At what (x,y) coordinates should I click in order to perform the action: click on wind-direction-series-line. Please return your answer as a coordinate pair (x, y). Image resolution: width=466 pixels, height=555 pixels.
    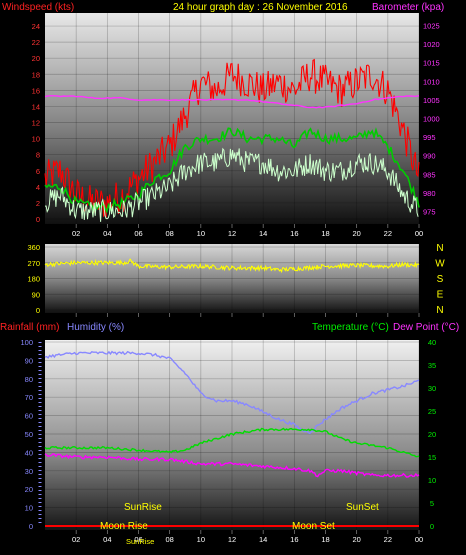
    Looking at the image, I should click on (232, 266).